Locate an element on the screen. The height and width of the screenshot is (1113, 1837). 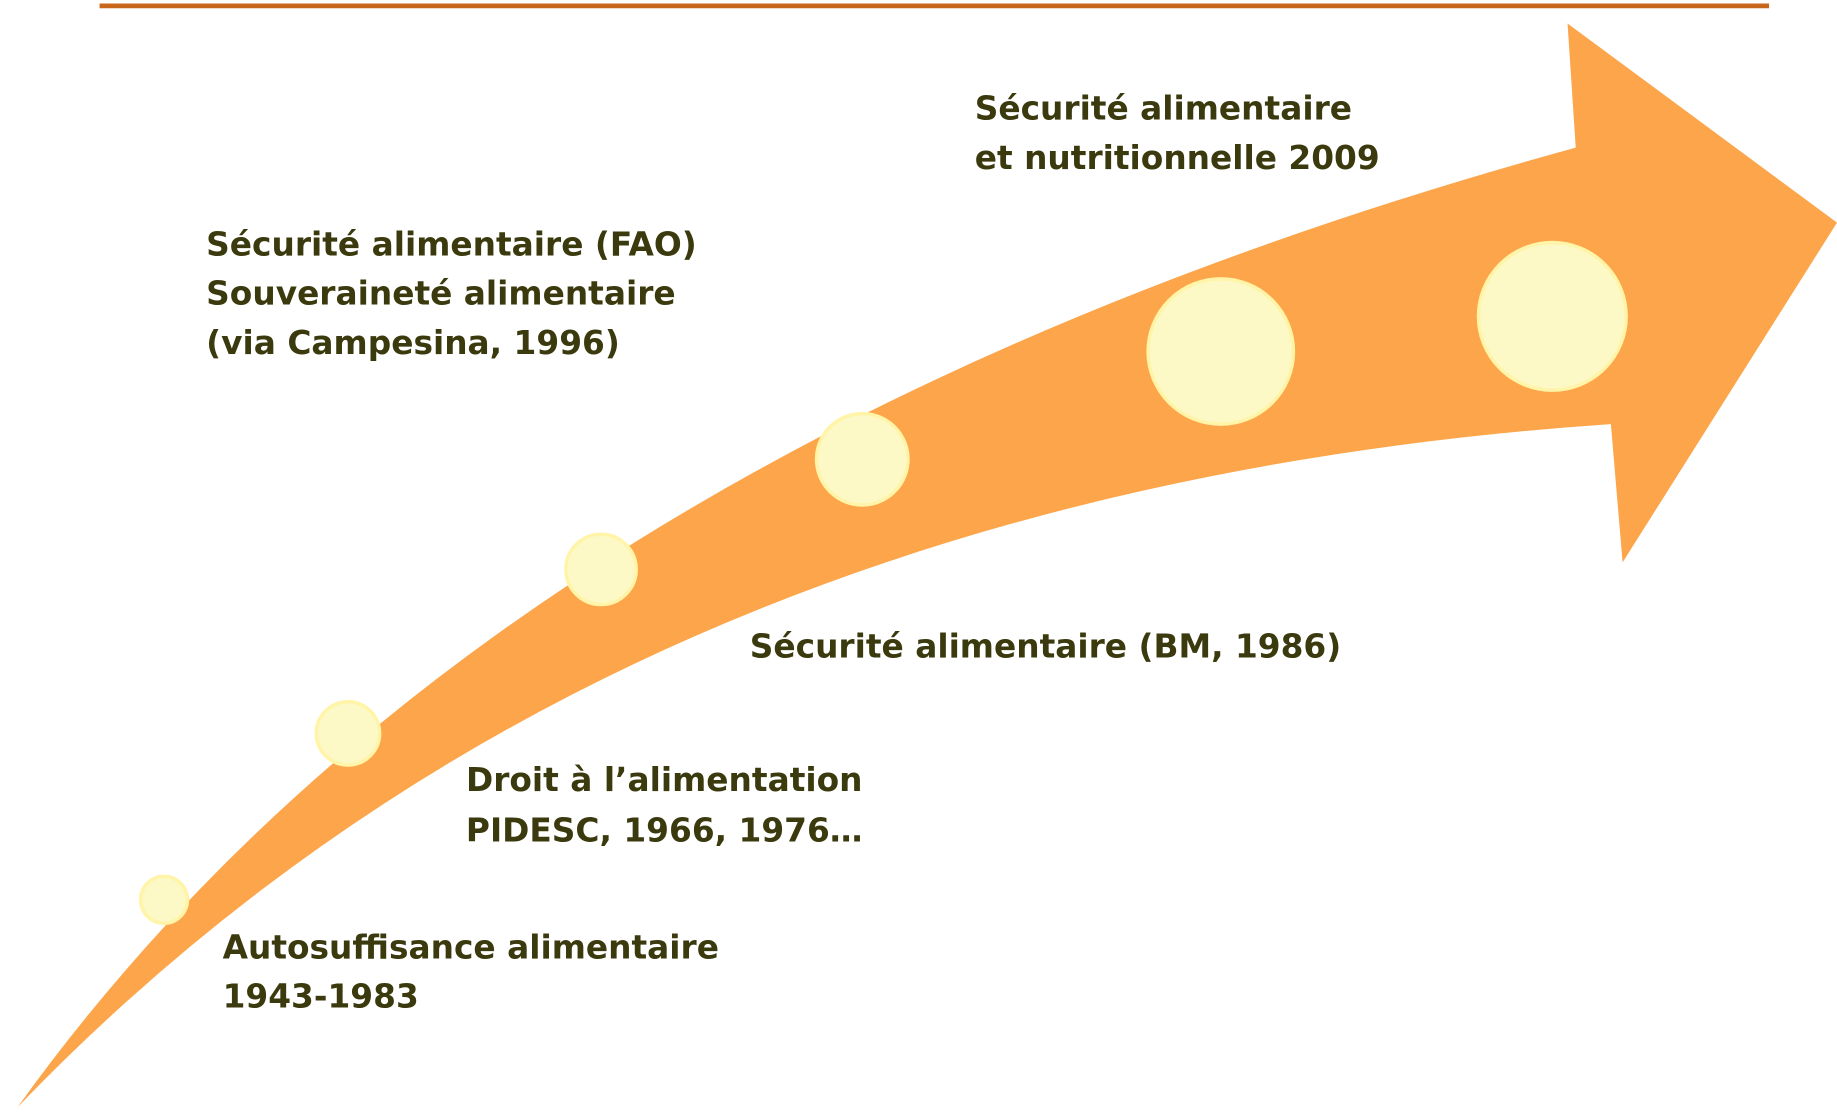
label: et nutritionnelle 2009 is located at coordinates (1177, 158).